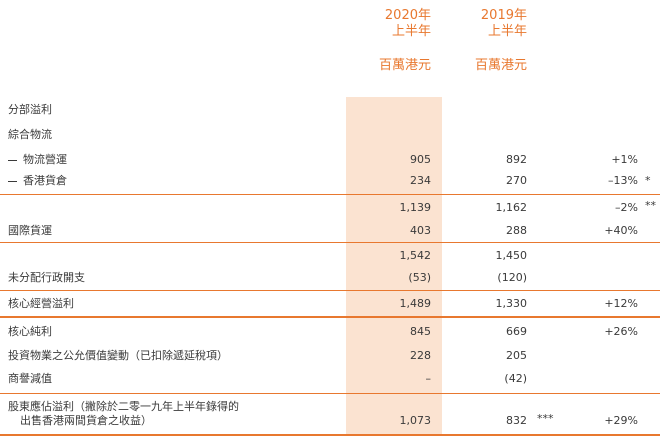  What do you see at coordinates (123, 406) in the screenshot?
I see `row-label-line1: 股東應佔溢利（撇除於二零一九年上半年錄得的` at bounding box center [123, 406].